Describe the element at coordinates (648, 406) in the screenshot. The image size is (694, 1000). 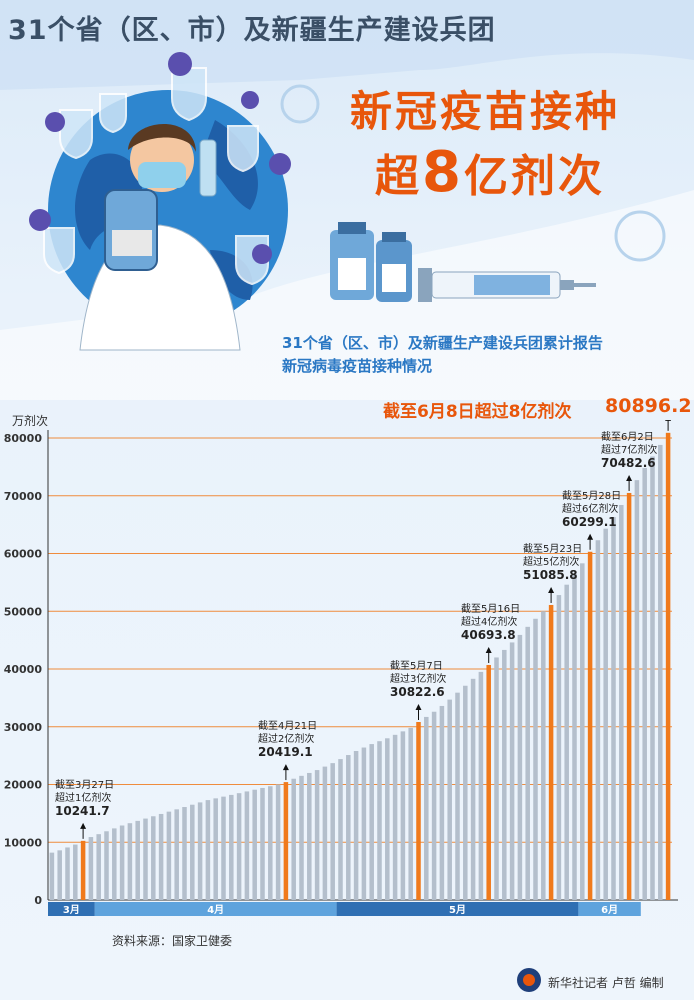
I see `final-milestone-value: 80896.2` at that location.